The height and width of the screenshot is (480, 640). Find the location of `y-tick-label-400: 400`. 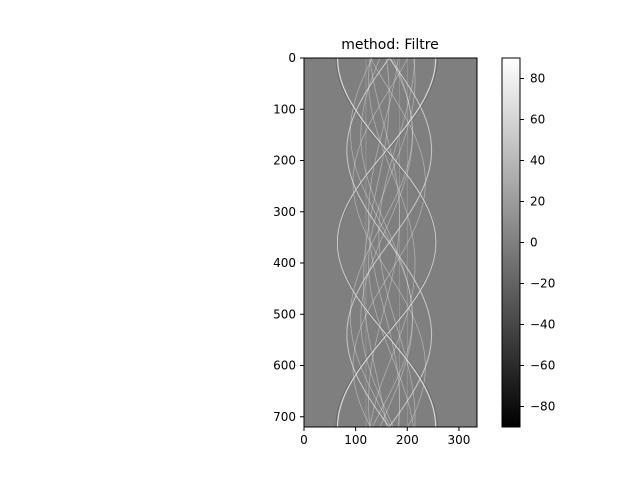

y-tick-label-400: 400 is located at coordinates (284, 263).